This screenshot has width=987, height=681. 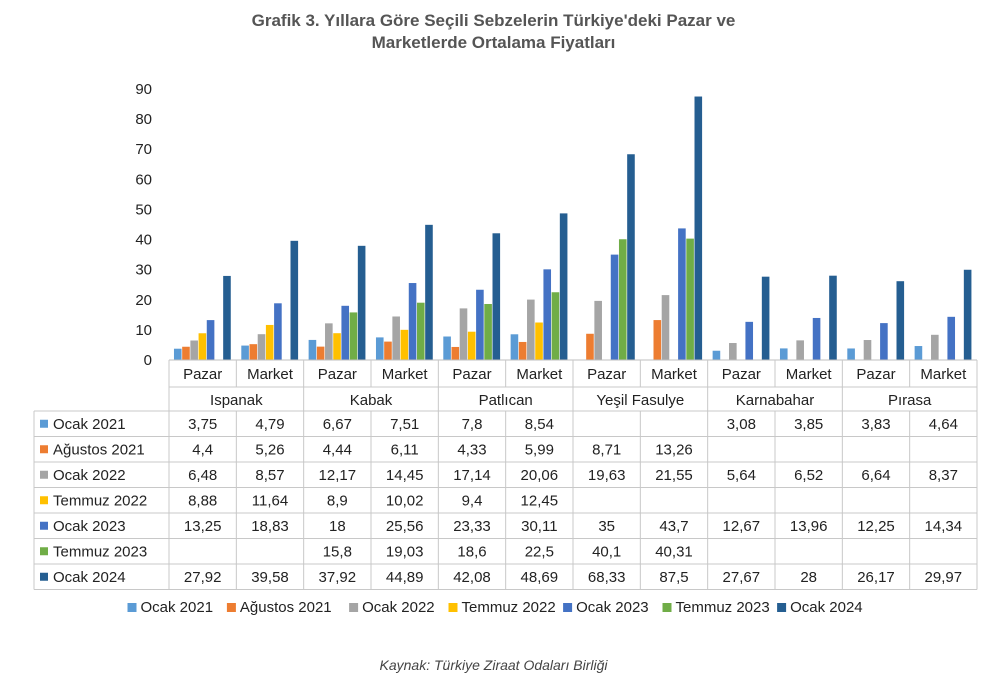 I want to click on data-label: 17,14, so click(x=472, y=475).